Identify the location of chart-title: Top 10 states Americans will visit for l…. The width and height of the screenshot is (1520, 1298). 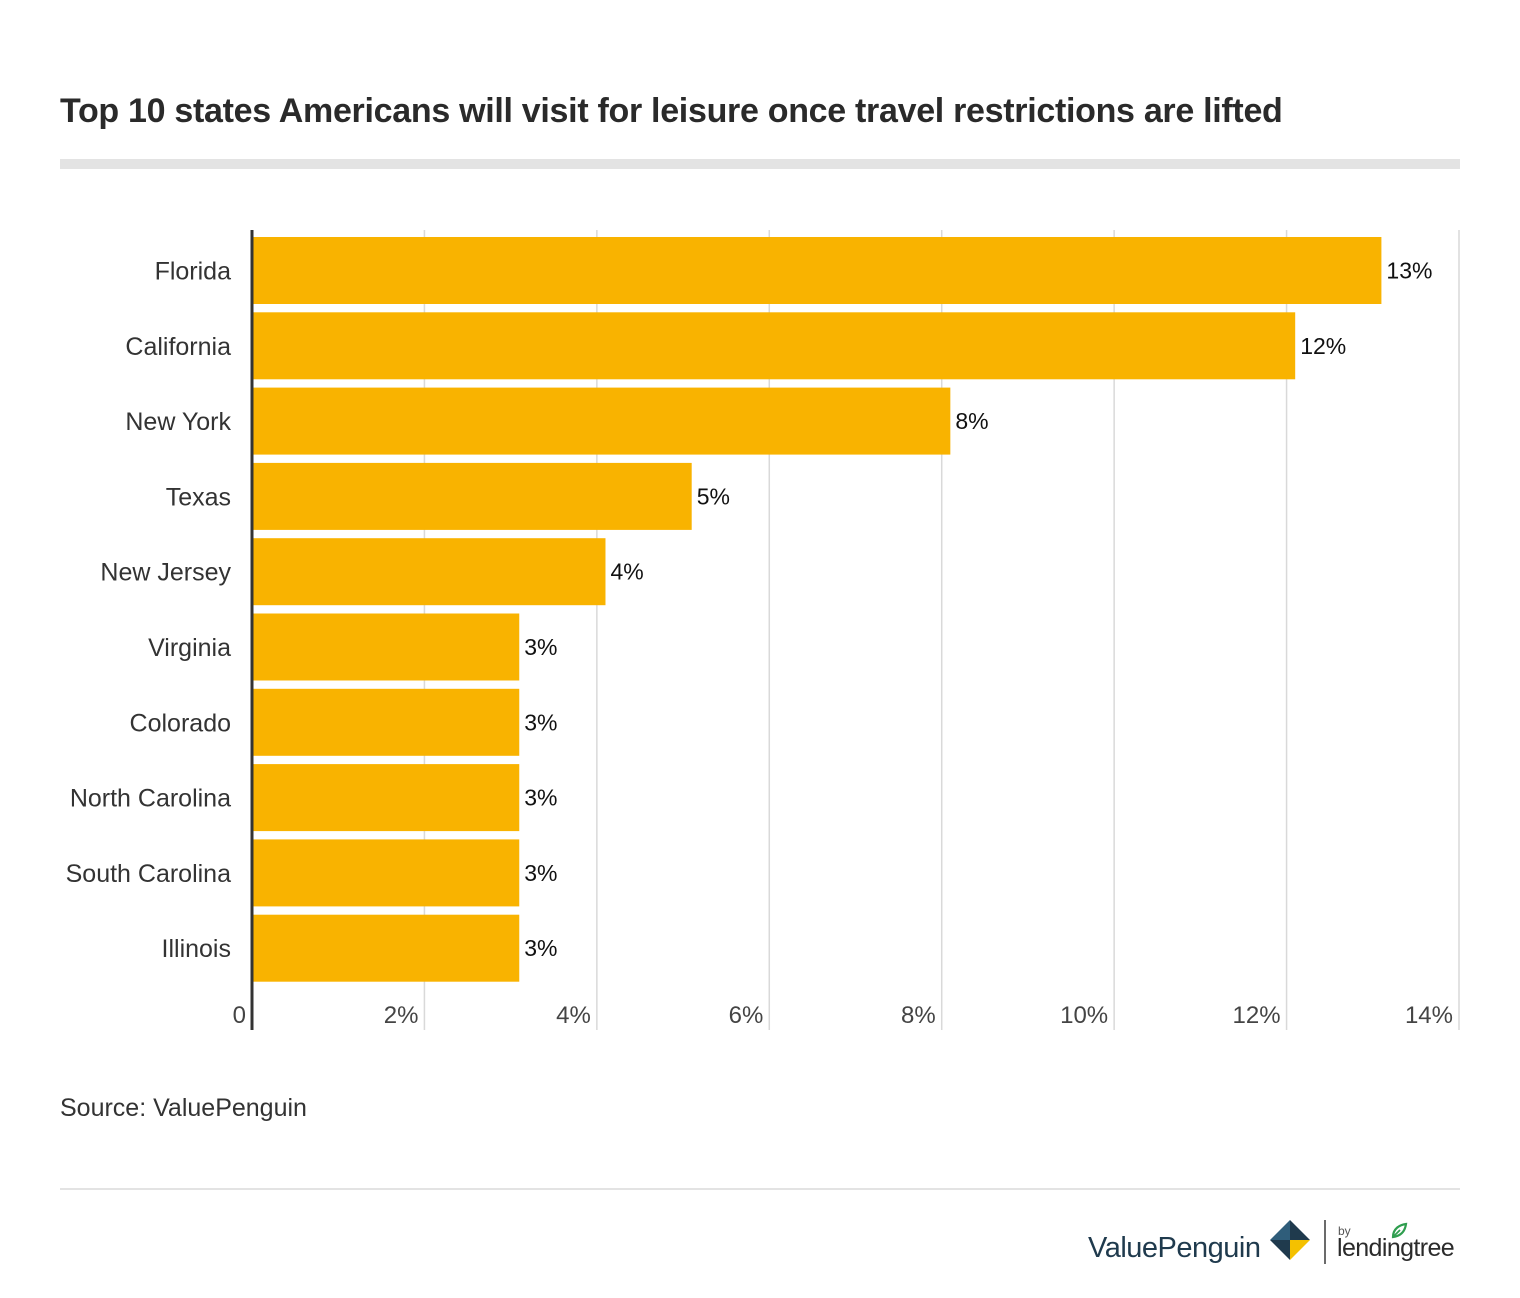
(671, 111).